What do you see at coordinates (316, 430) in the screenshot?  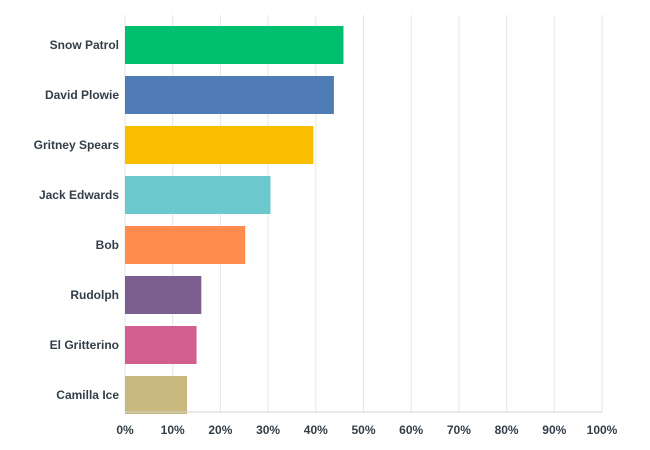 I see `x-tick-label: 40%` at bounding box center [316, 430].